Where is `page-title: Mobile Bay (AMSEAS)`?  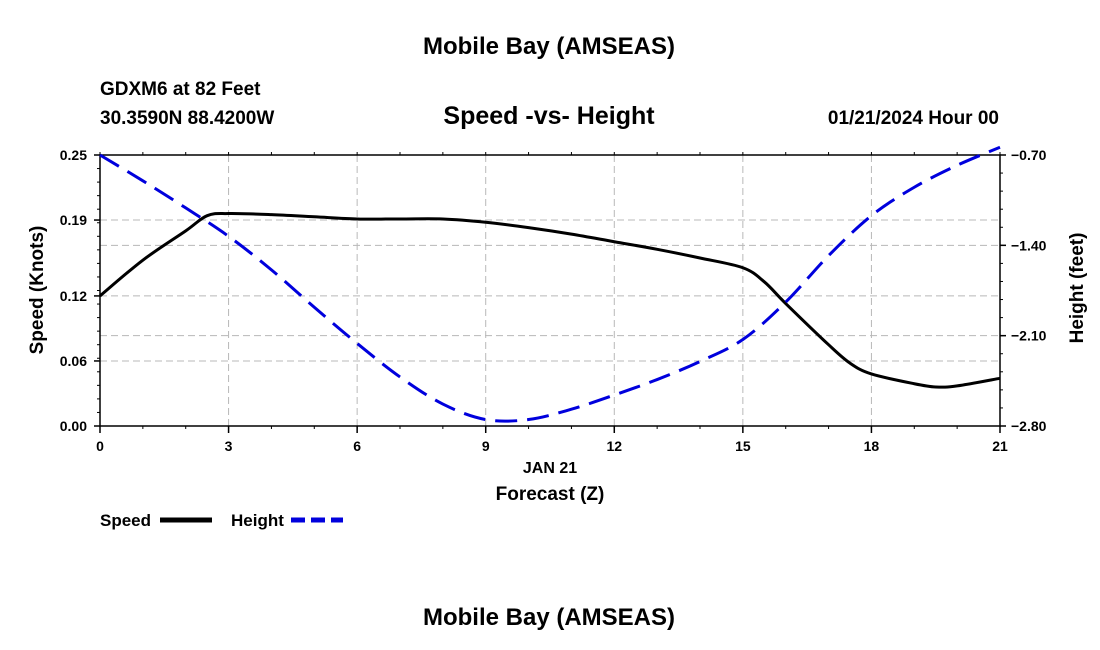
page-title: Mobile Bay (AMSEAS) is located at coordinates (549, 46).